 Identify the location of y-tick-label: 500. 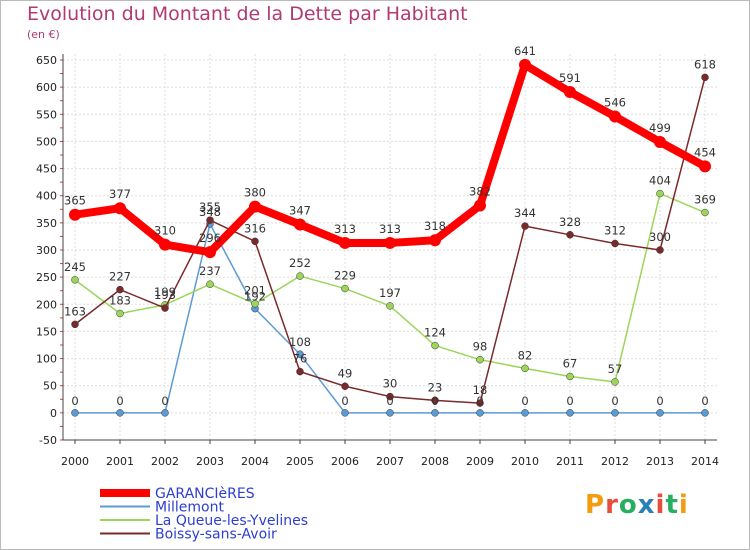
(46, 141).